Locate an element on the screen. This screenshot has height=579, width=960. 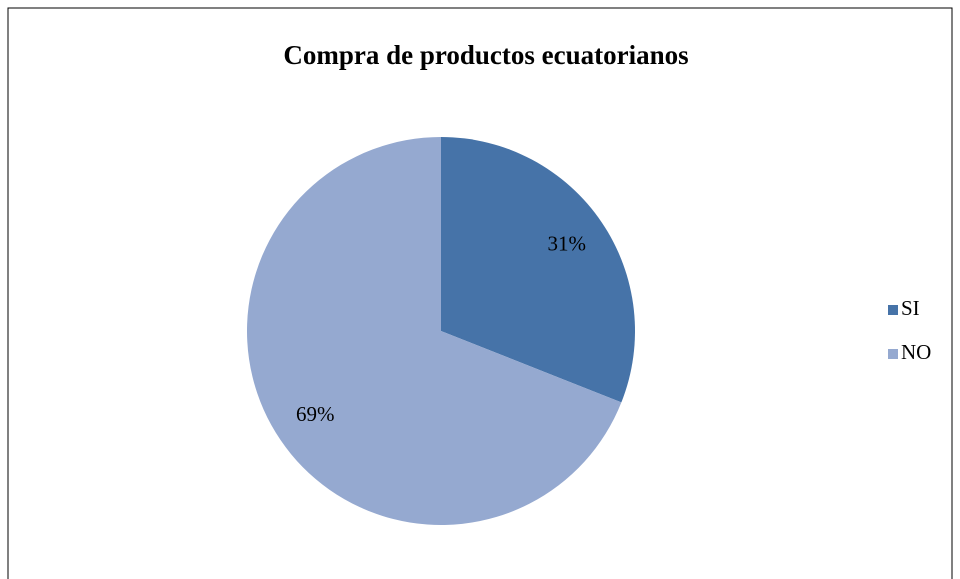
chart-title: Compra de productos ecuatorianos is located at coordinates (485, 55).